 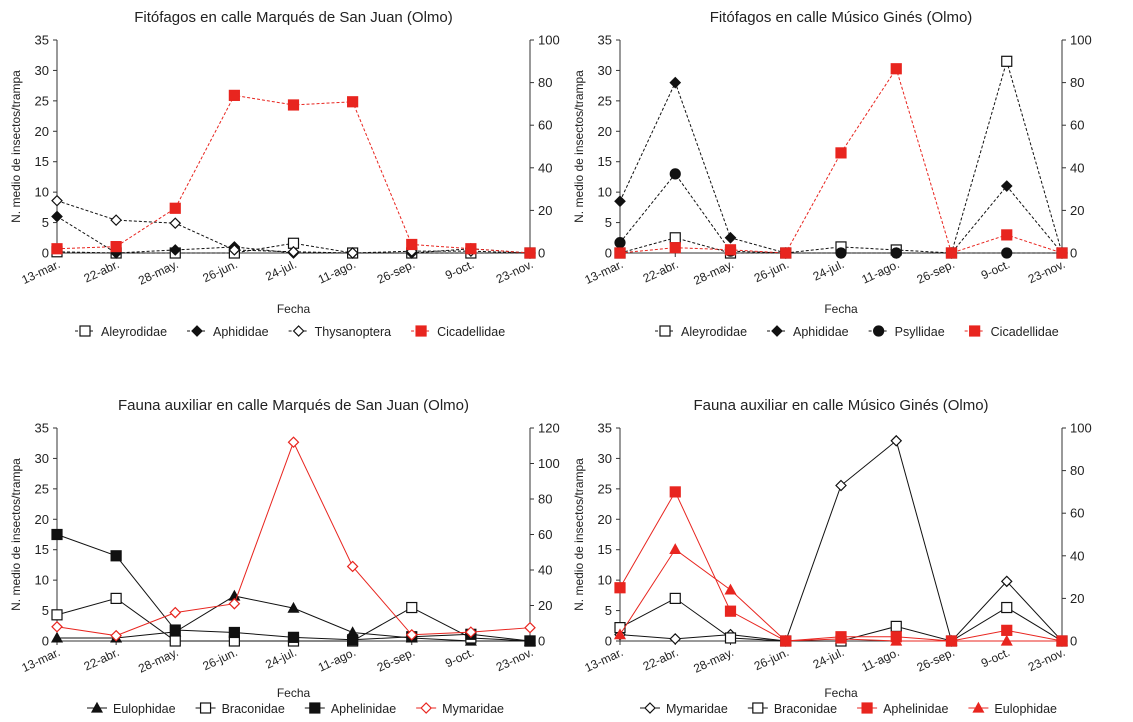 I want to click on x-tick-label: 22-abr., so click(x=661, y=271).